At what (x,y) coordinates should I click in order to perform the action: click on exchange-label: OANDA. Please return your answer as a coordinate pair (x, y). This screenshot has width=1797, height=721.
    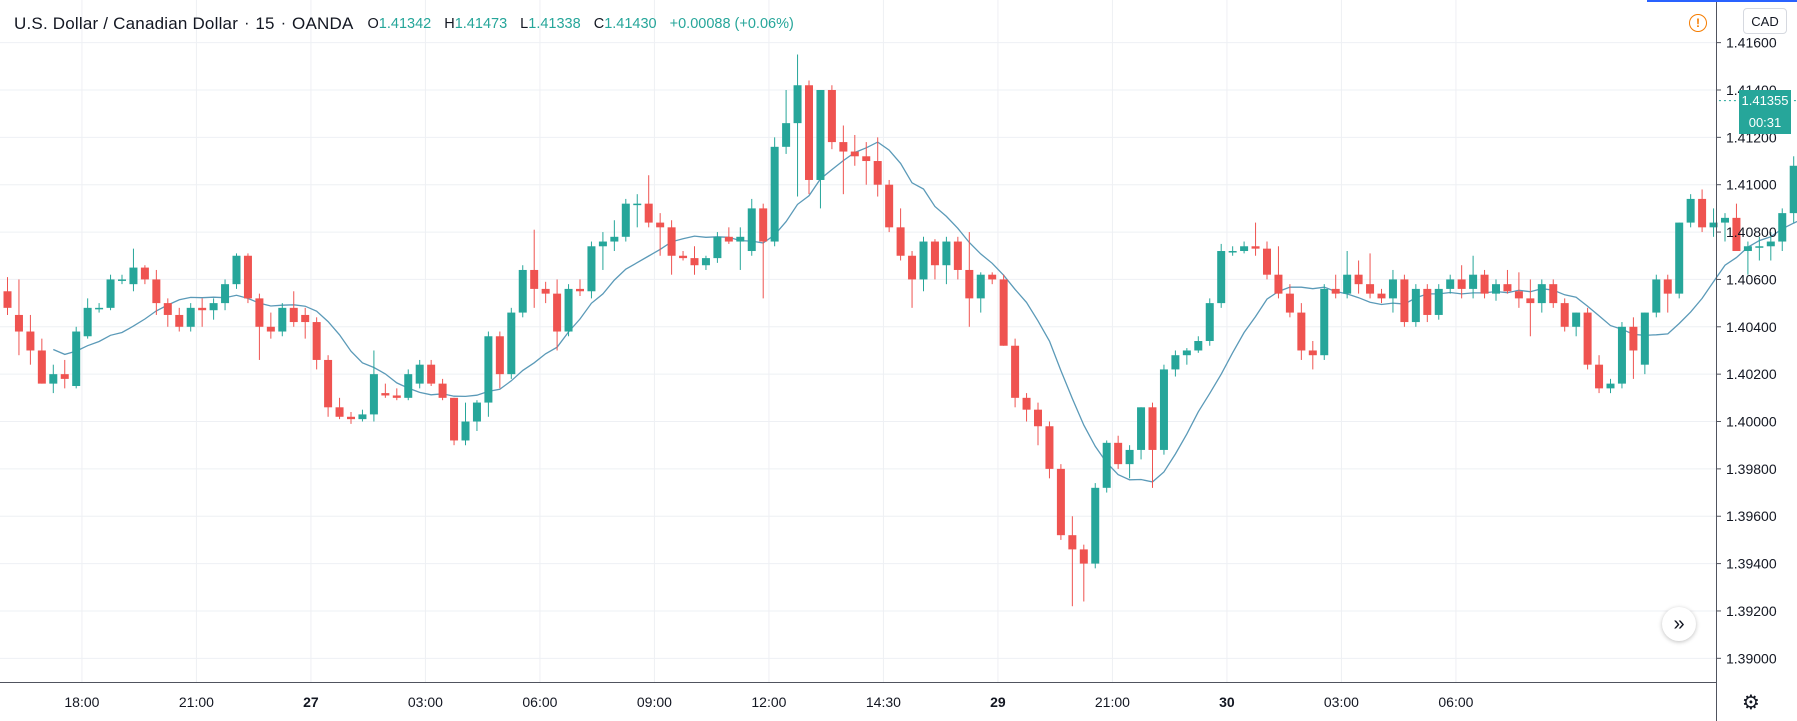
    Looking at the image, I should click on (323, 23).